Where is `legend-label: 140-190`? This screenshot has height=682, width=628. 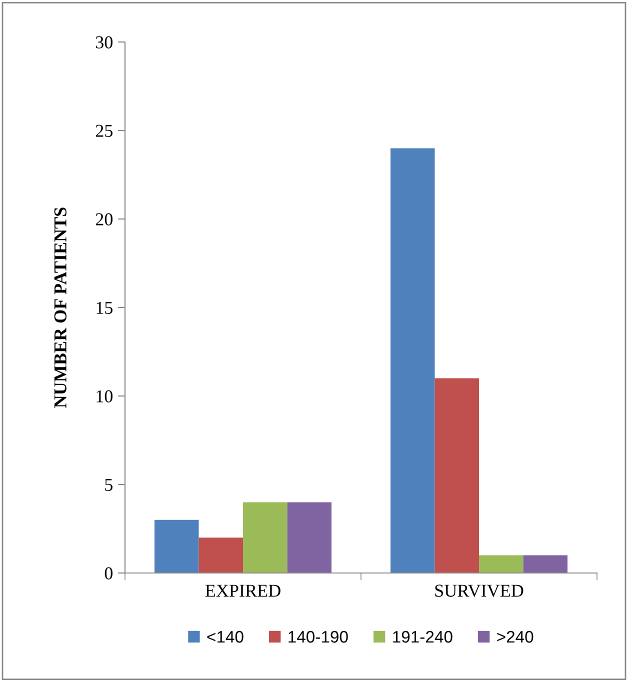 legend-label: 140-190 is located at coordinates (318, 636).